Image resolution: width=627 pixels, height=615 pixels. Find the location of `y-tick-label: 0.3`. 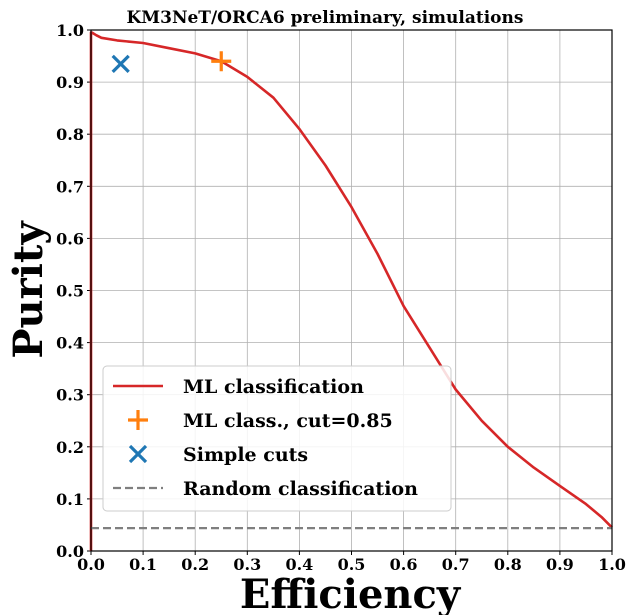

y-tick-label: 0.3 is located at coordinates (70, 395).